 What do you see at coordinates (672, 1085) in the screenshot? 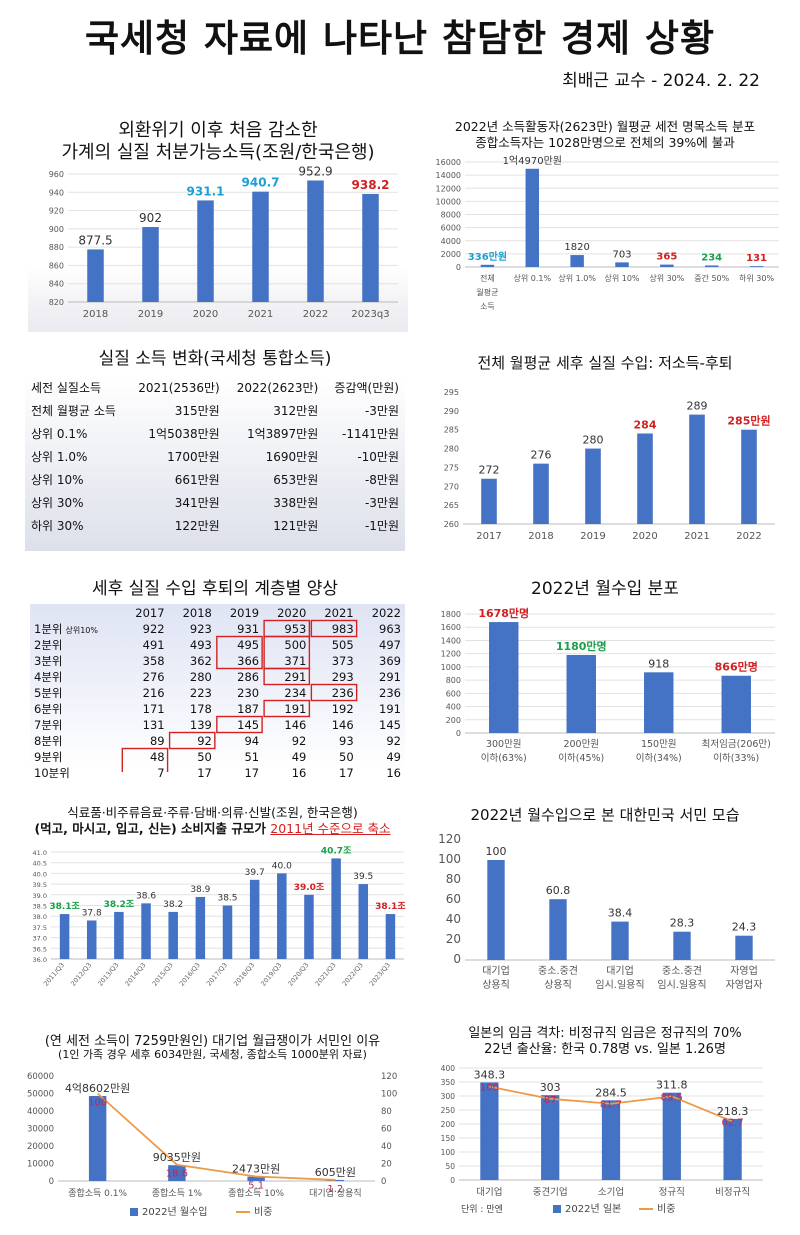
I see `data-label: 311.8` at bounding box center [672, 1085].